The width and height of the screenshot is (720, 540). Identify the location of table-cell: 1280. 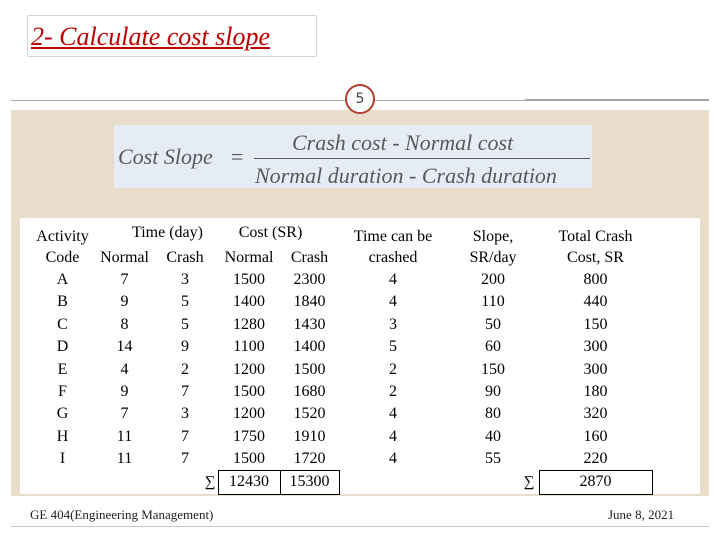
(249, 324).